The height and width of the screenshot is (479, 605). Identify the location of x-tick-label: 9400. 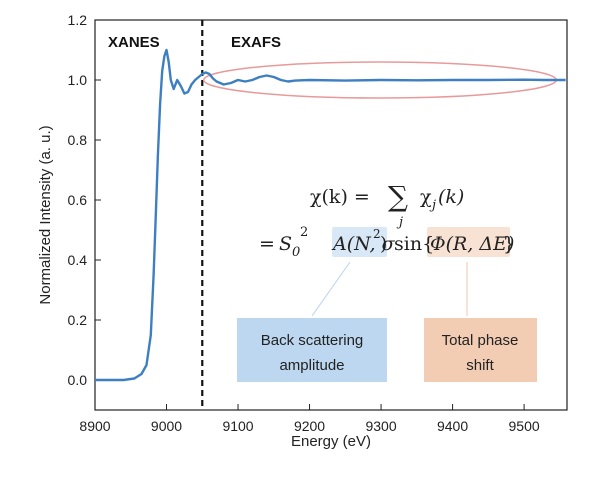
(452, 426).